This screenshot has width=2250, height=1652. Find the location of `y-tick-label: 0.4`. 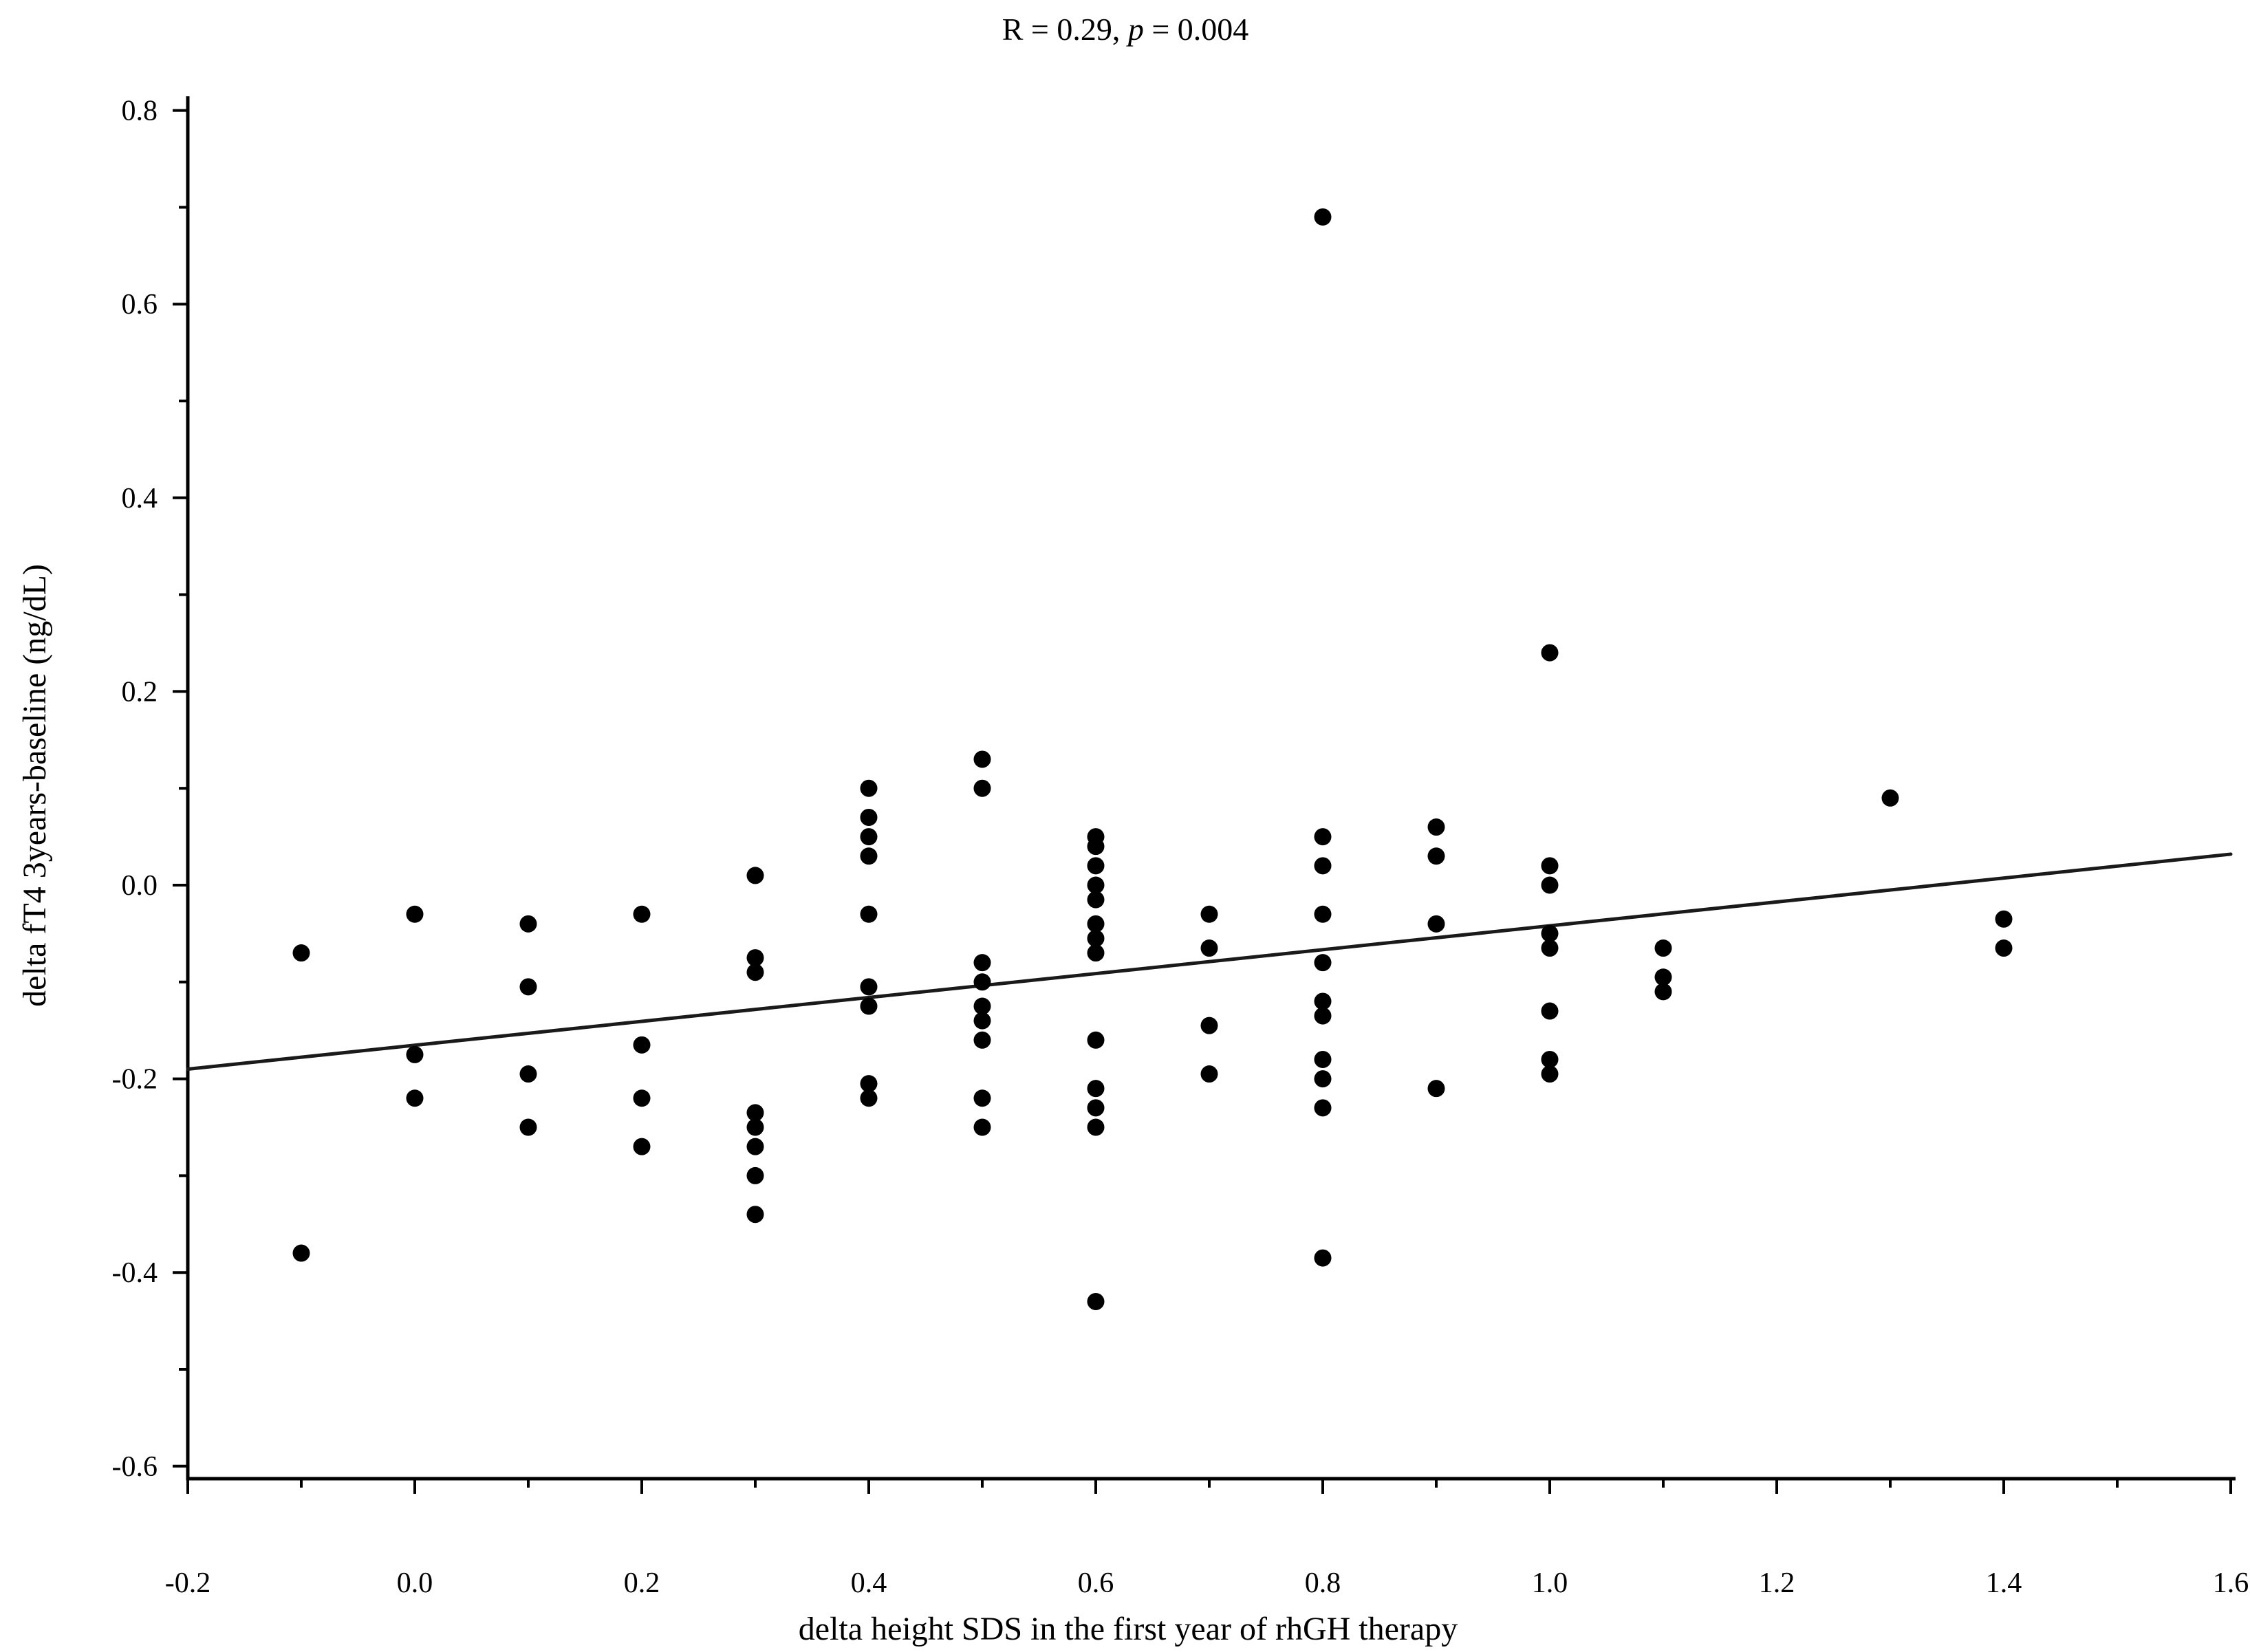

y-tick-label: 0.4 is located at coordinates (140, 499).